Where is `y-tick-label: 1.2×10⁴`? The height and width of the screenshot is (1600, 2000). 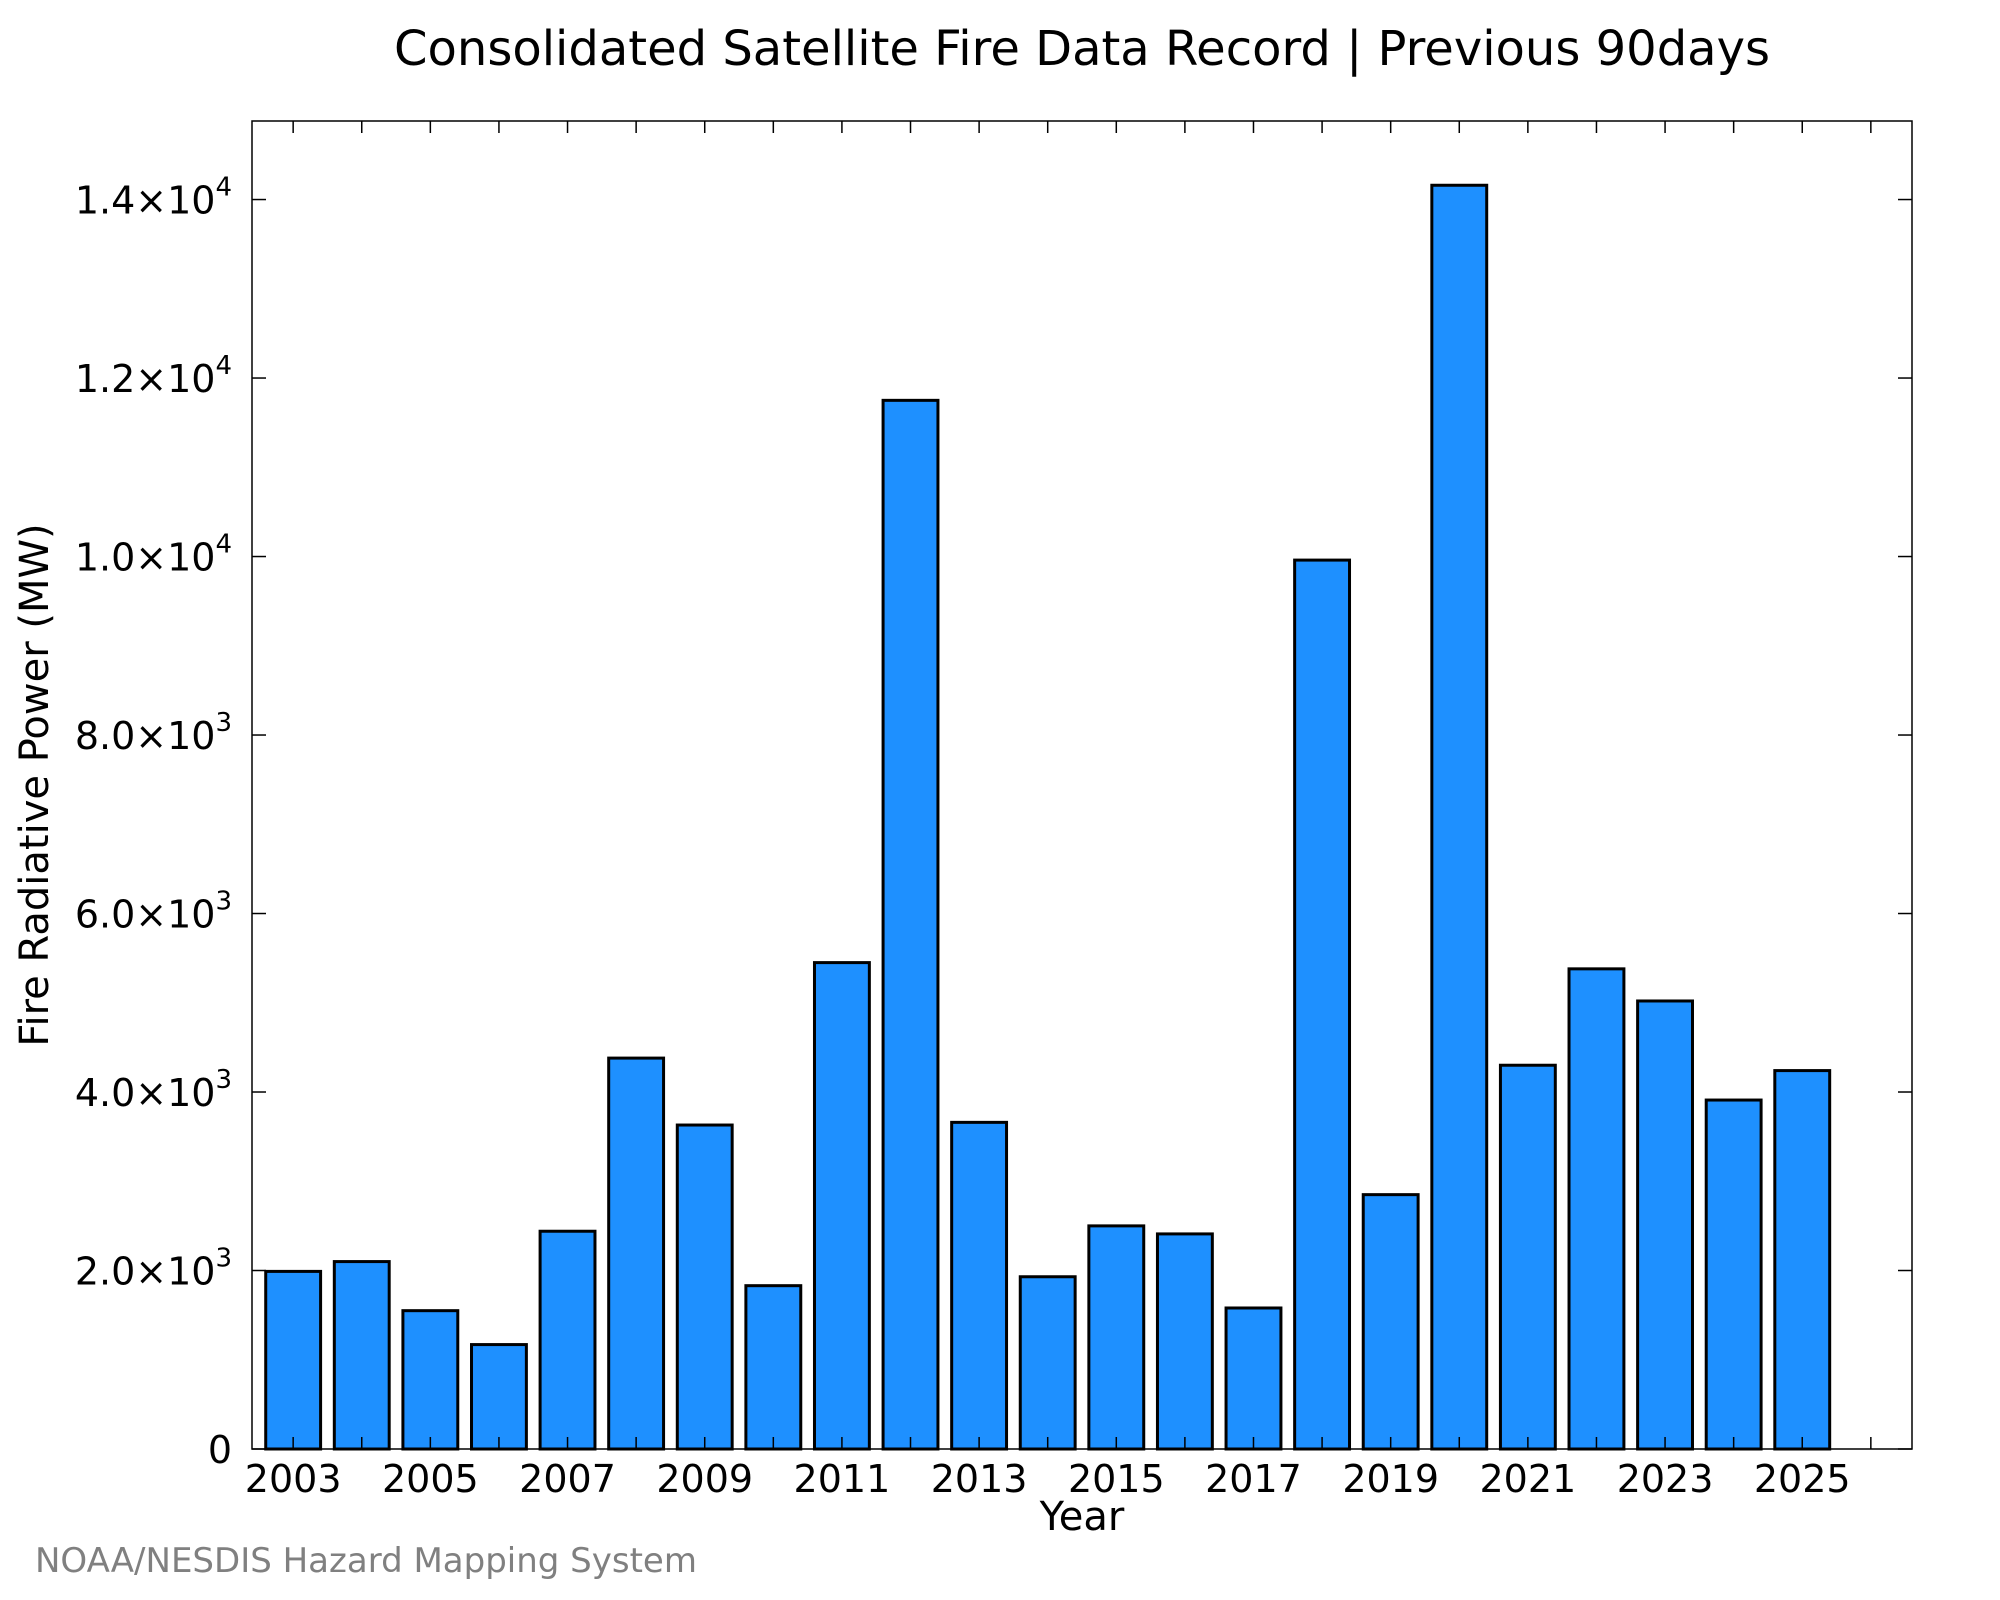 y-tick-label: 1.2×10⁴ is located at coordinates (153, 376).